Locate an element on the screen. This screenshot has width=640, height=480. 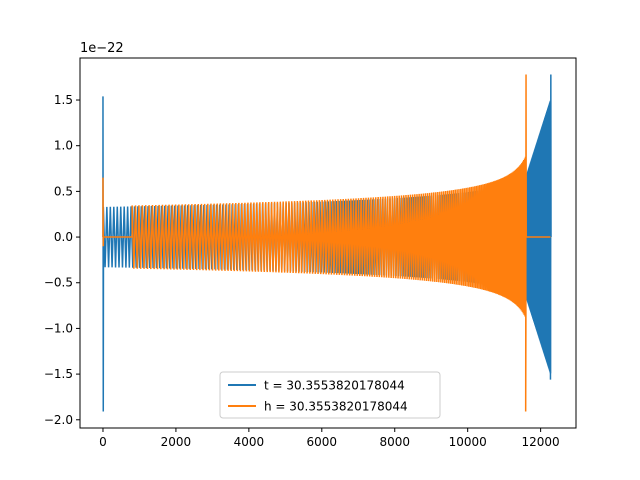
legend-label: t = 30.3553820178044 is located at coordinates (334, 386).